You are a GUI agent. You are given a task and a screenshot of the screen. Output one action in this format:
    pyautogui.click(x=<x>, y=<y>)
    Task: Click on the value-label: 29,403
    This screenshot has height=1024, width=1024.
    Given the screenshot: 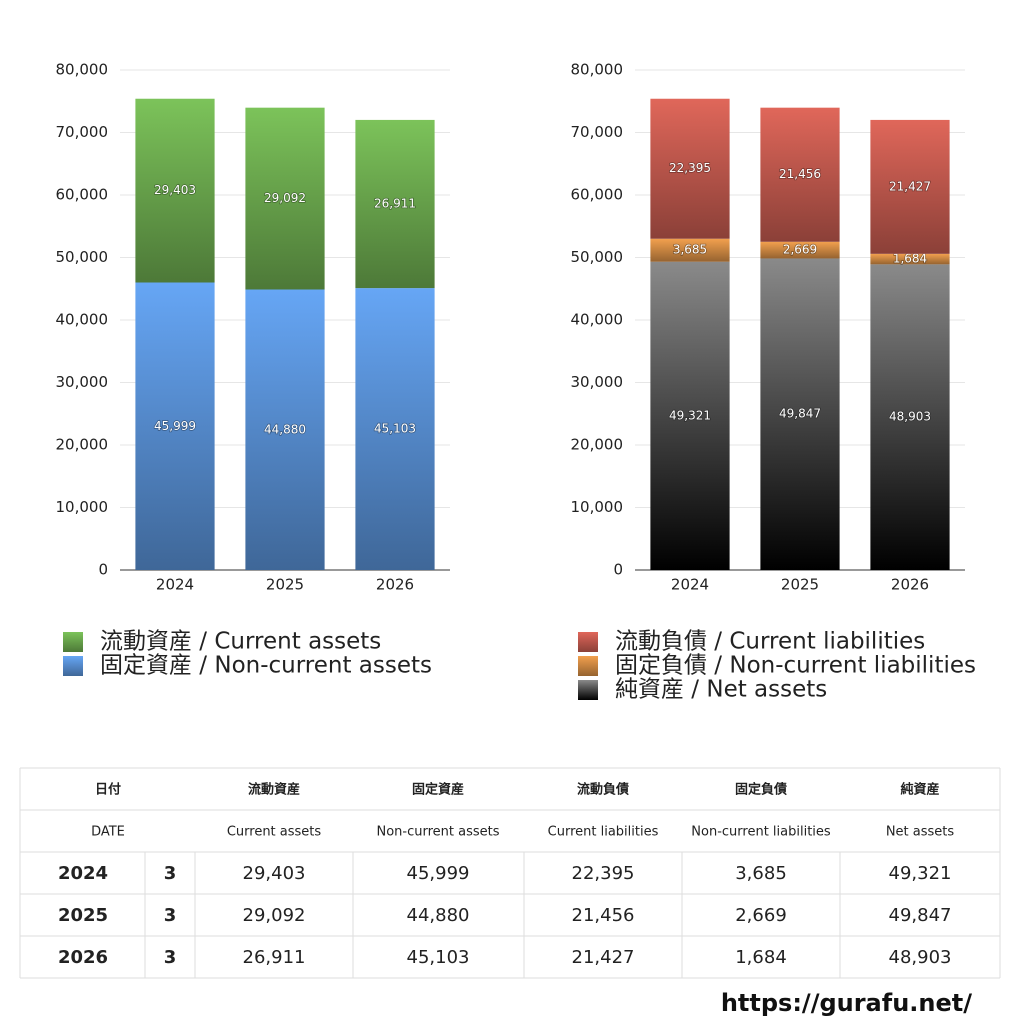 What is the action you would take?
    pyautogui.click(x=175, y=190)
    